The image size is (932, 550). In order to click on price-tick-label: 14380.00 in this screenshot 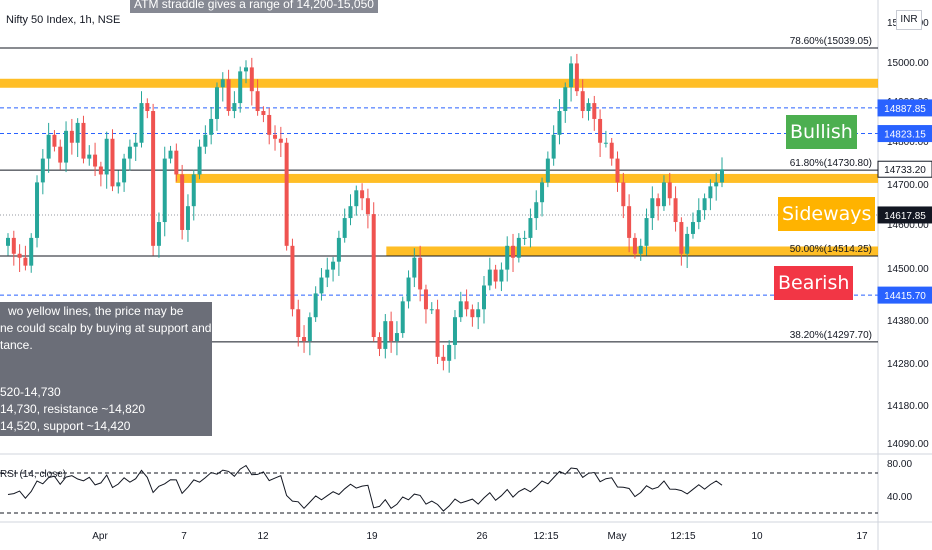, I will do `click(908, 321)`.